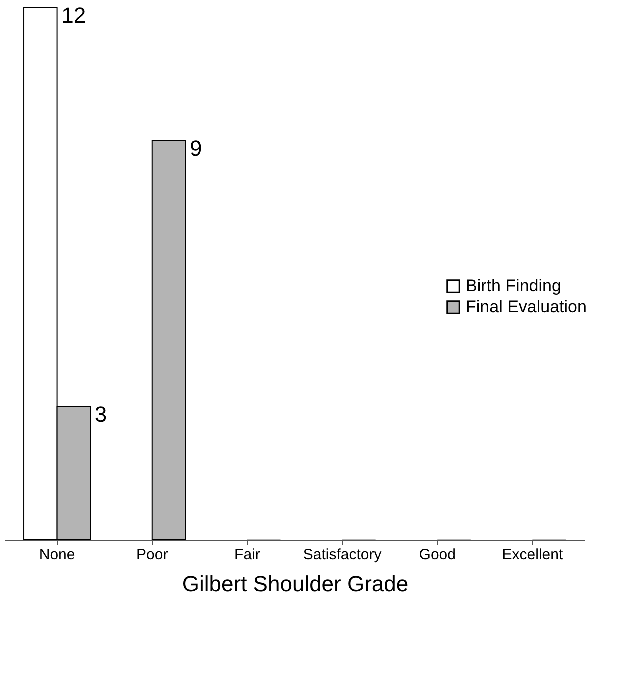 This screenshot has width=641, height=699. I want to click on data-label: 9, so click(196, 148).